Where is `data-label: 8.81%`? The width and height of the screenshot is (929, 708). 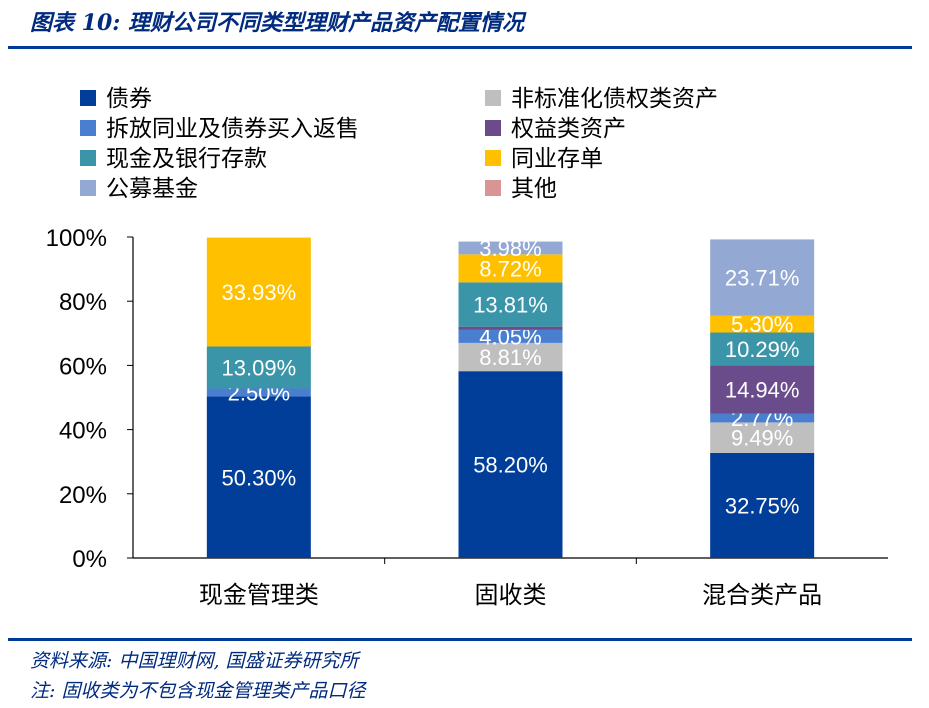 data-label: 8.81% is located at coordinates (510, 357).